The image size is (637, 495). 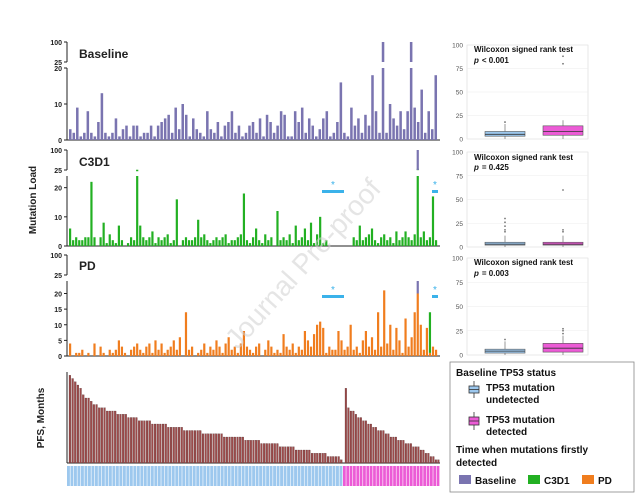 I want to click on box-y-tick-label: 100, so click(x=457, y=46).